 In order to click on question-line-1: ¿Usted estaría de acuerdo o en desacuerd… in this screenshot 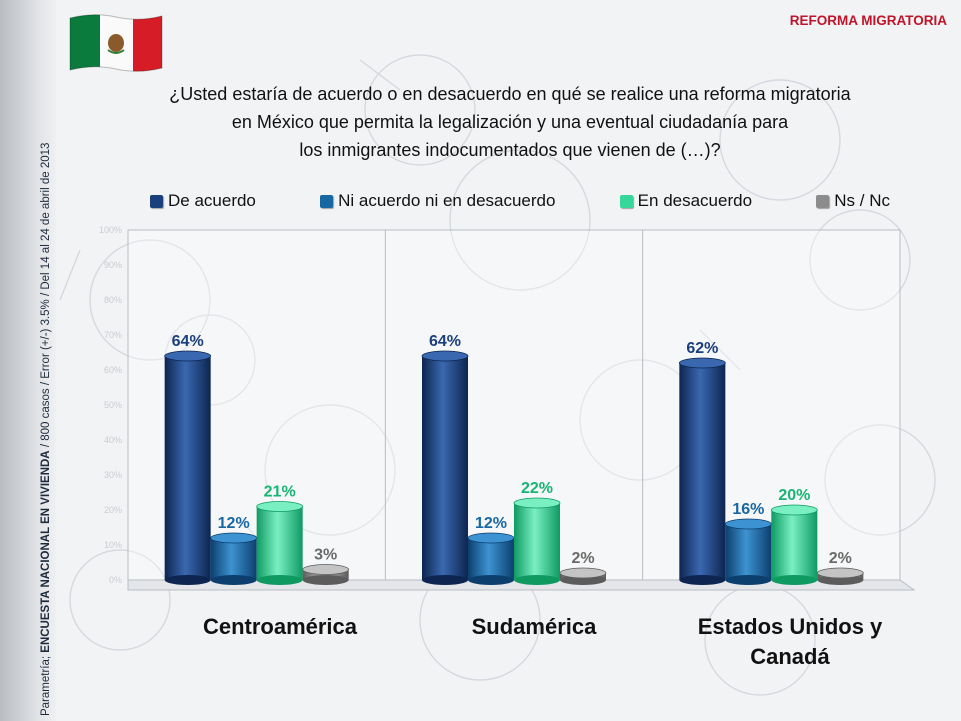, I will do `click(510, 94)`.